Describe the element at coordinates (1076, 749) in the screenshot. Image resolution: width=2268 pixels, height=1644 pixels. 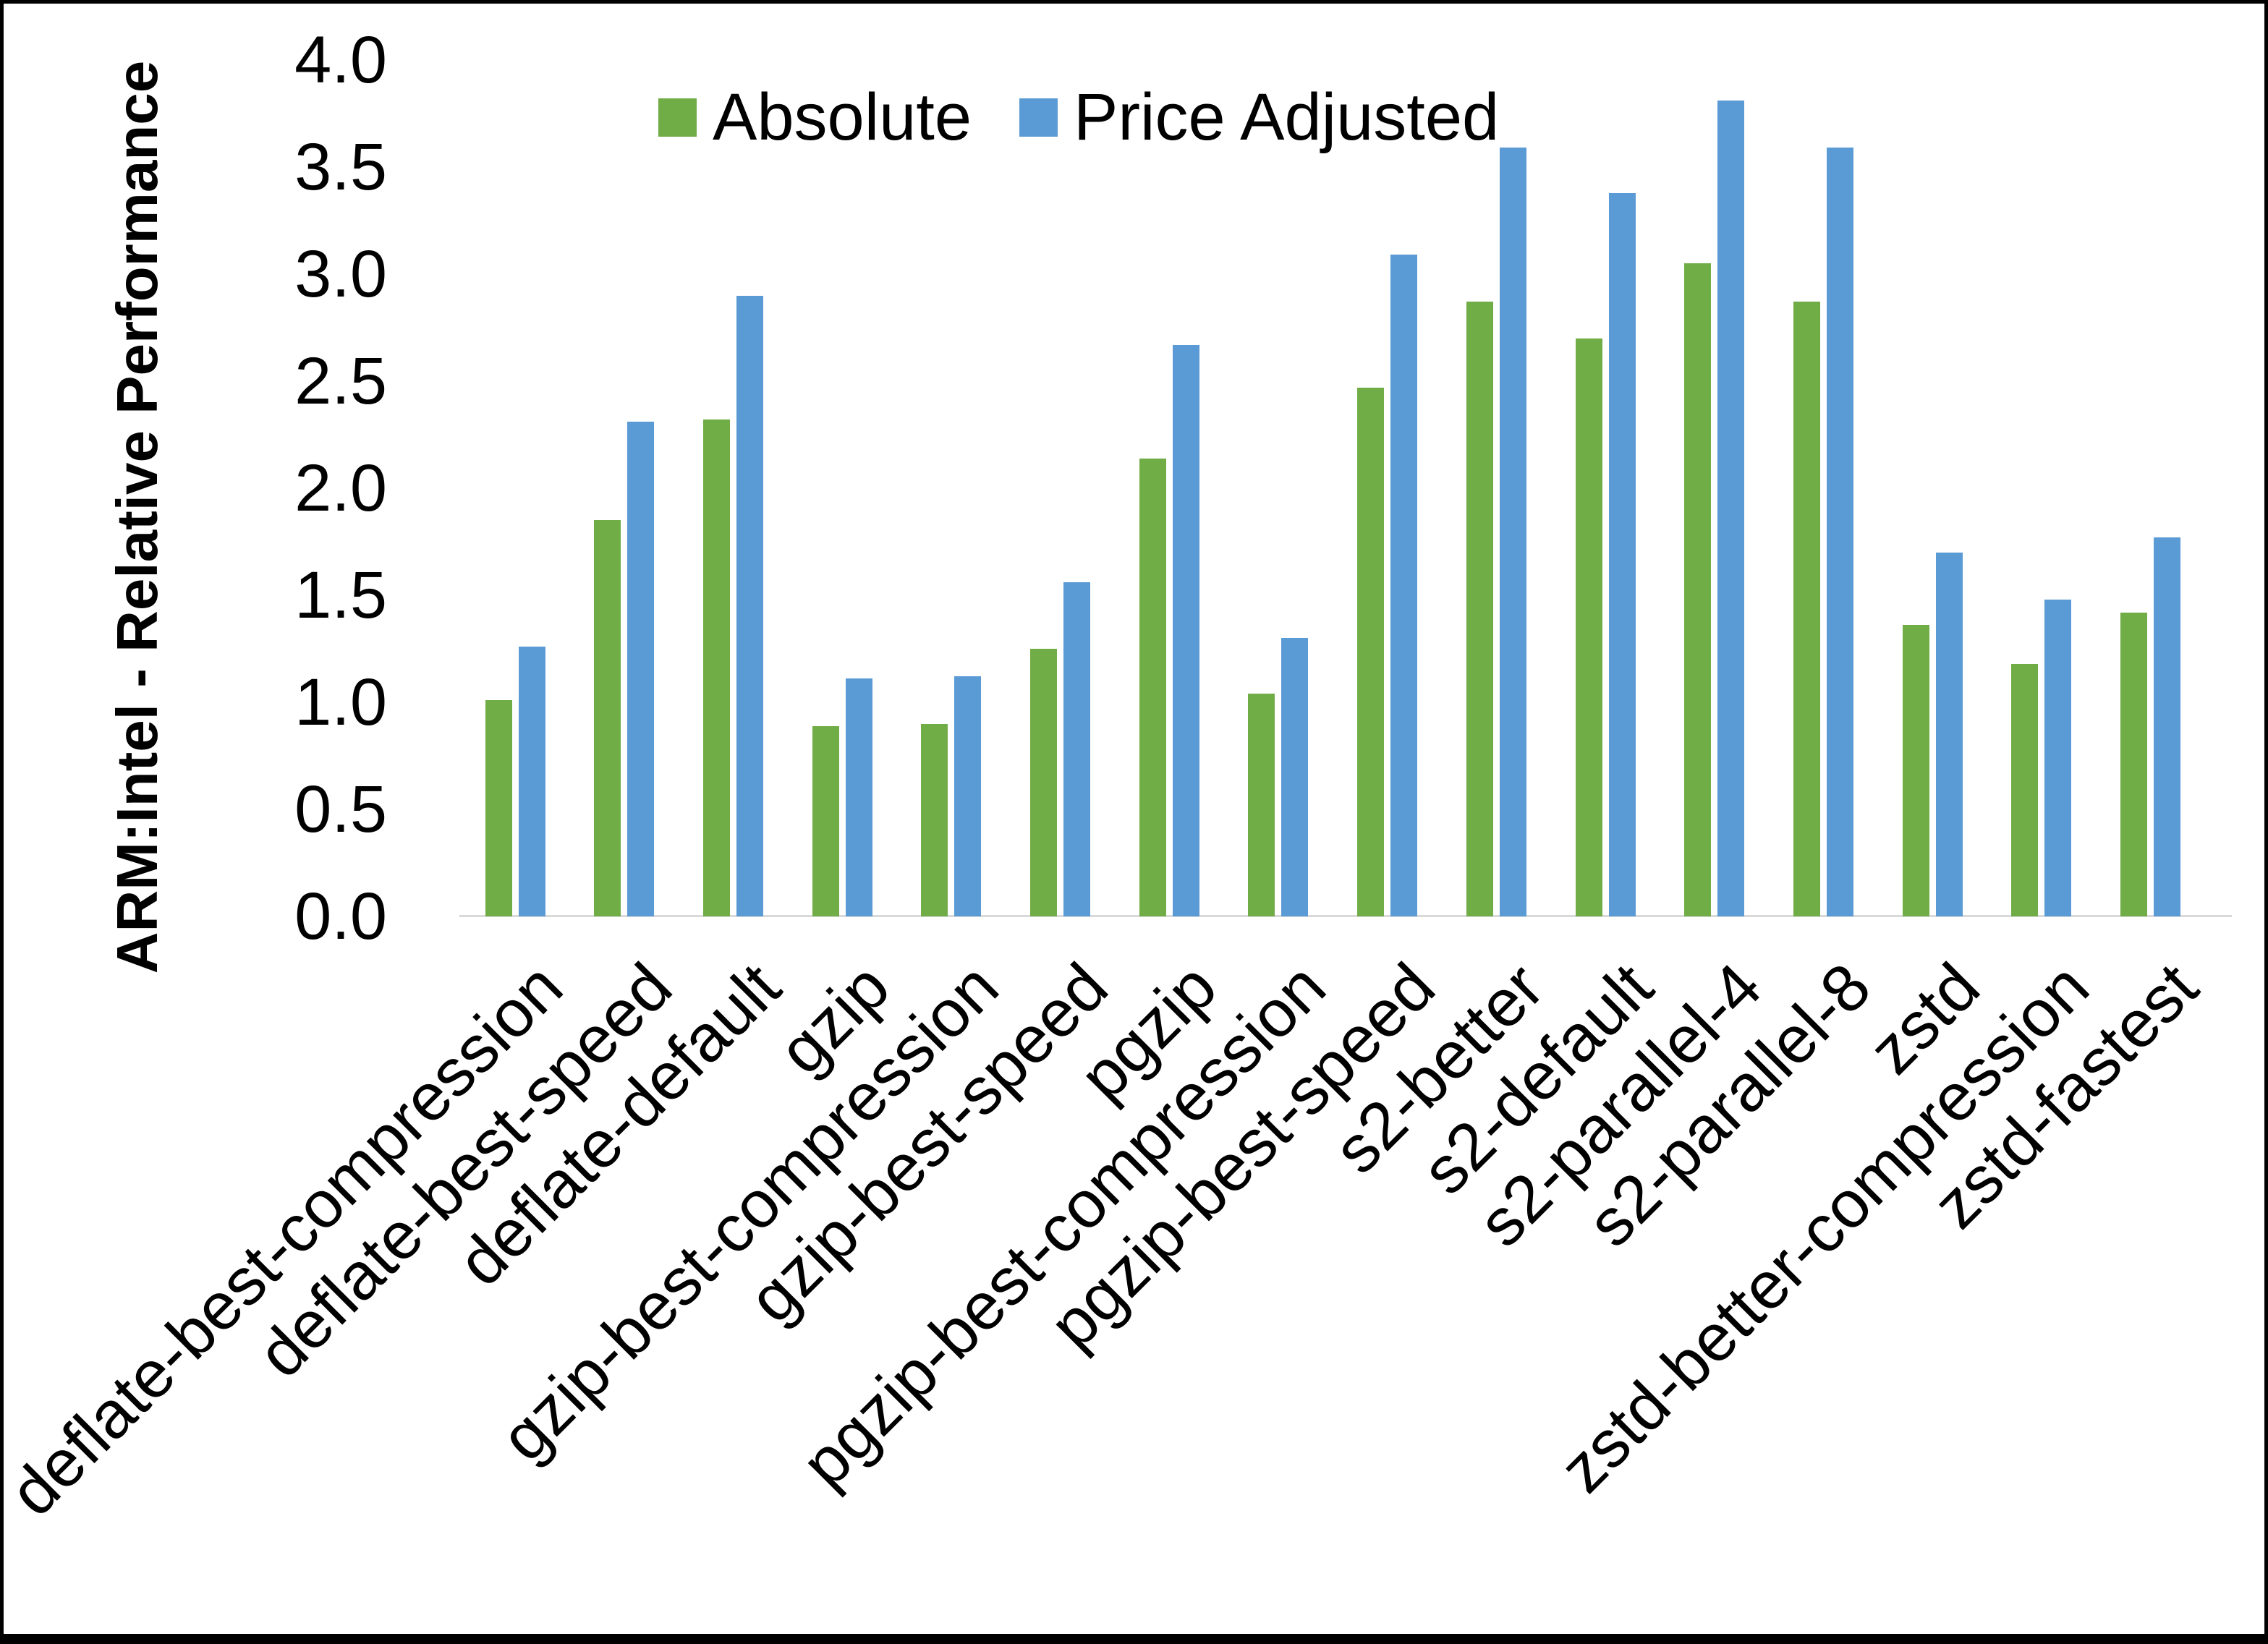
I see `bar-price-adjusted-gzip-best-speed` at that location.